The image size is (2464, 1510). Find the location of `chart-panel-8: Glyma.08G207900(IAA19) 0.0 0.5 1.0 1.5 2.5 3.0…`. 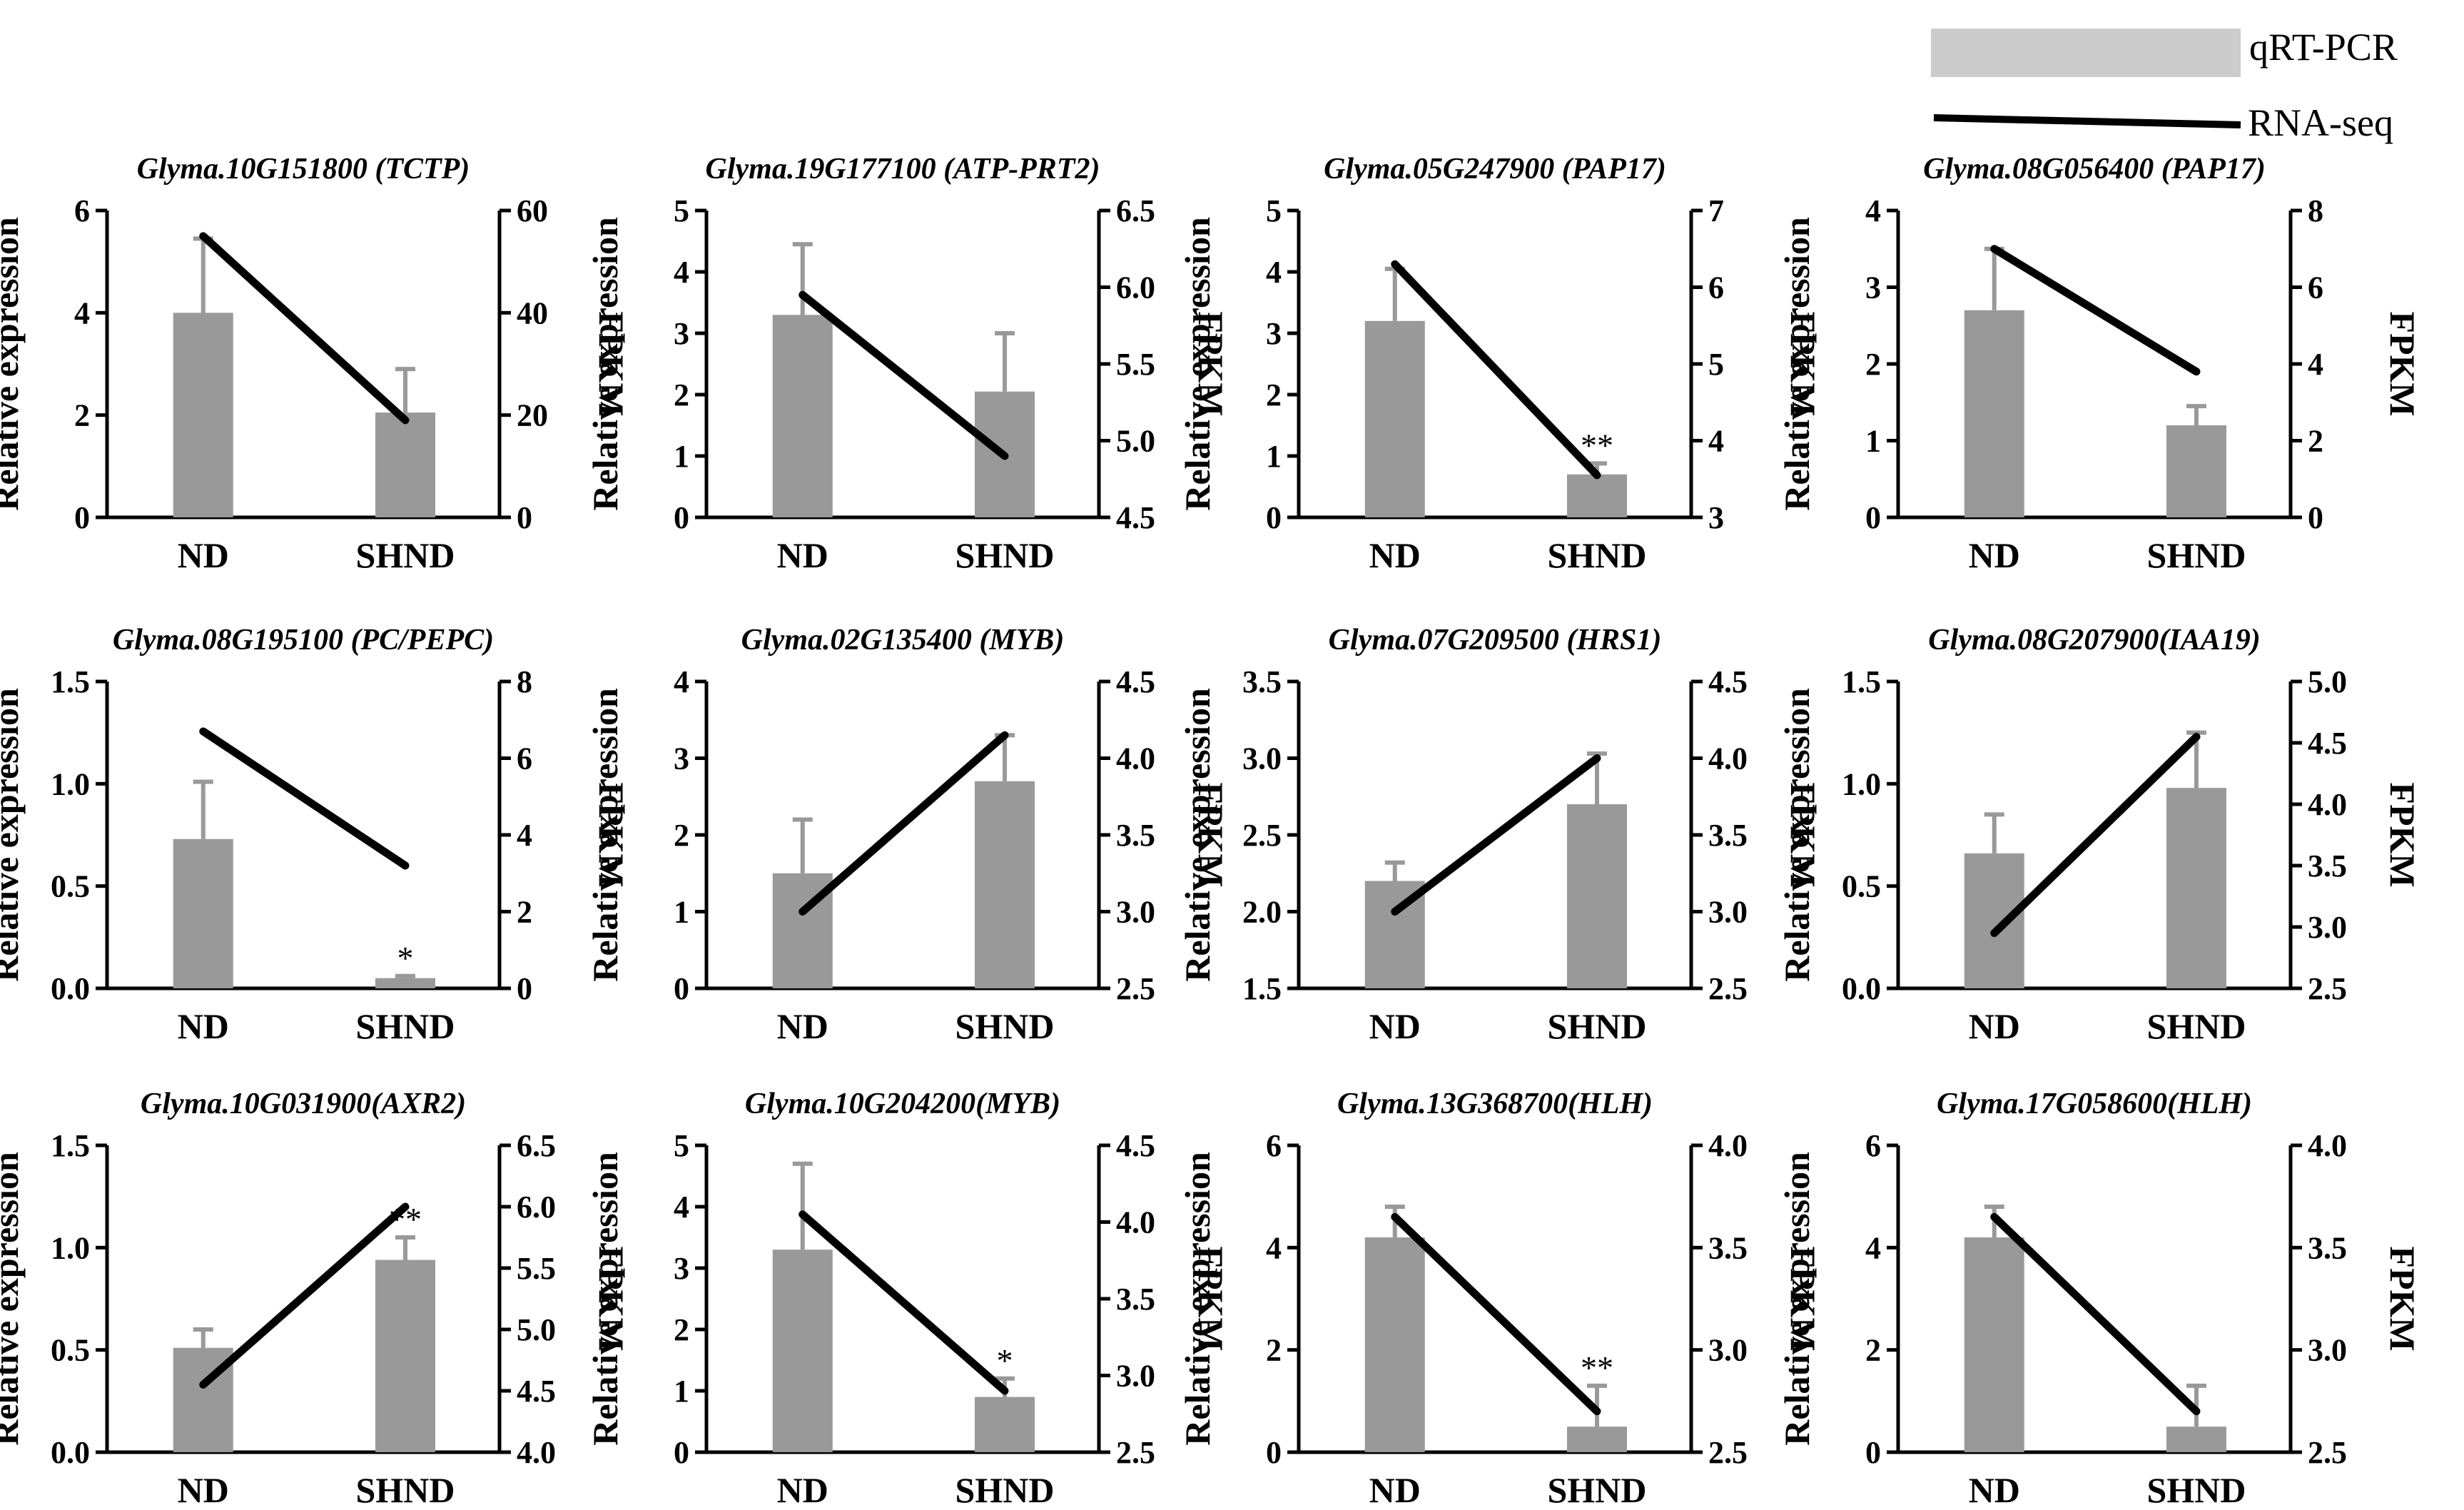

chart-panel-8: Glyma.08G207900(IAA19) 0.0 0.5 1.0 1.5 2.5 3.0… is located at coordinates (2100, 835).